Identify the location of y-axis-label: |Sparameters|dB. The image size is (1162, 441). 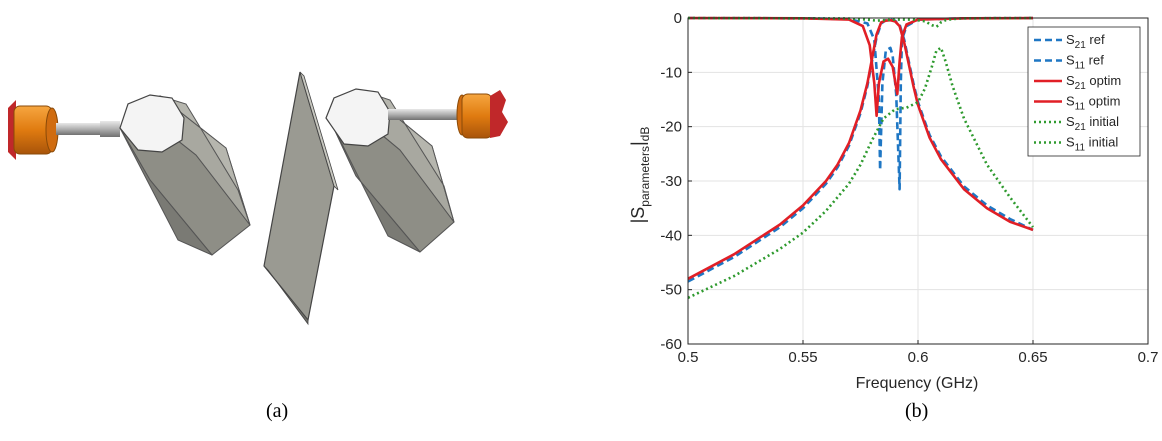
(640, 175).